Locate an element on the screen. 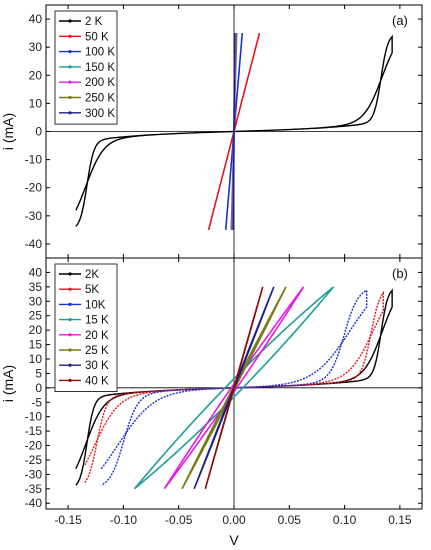 The width and height of the screenshot is (431, 550). legend: 2K 5K 10K 15 K 20 K 25 K 30 K 40 K is located at coordinates (86, 327).